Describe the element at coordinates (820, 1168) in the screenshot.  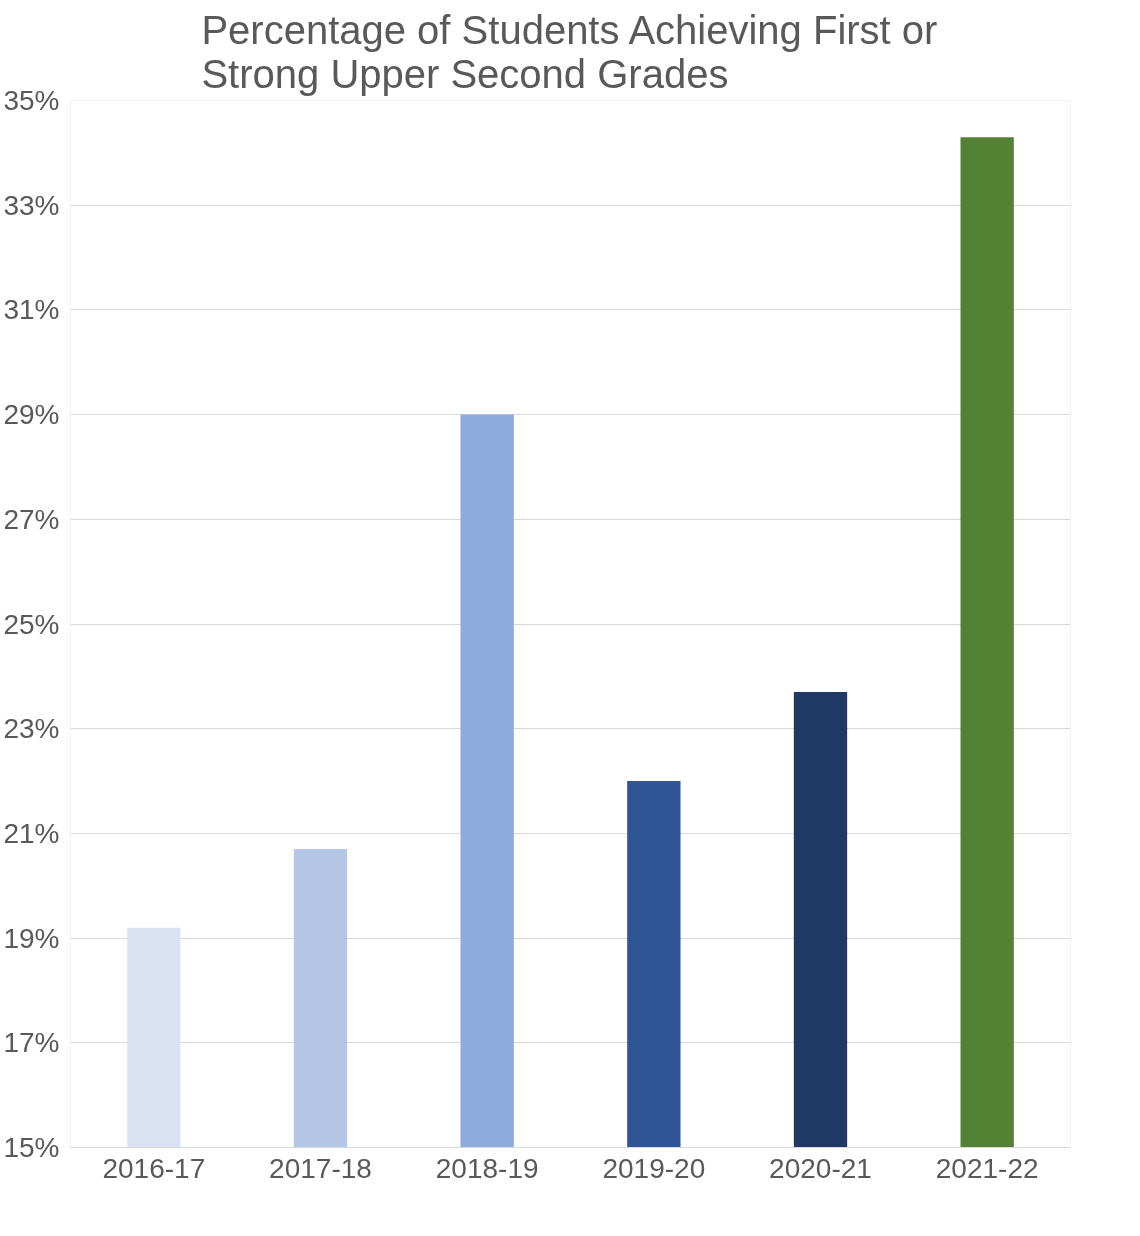
I see `x-tick-label: 2020-21` at that location.